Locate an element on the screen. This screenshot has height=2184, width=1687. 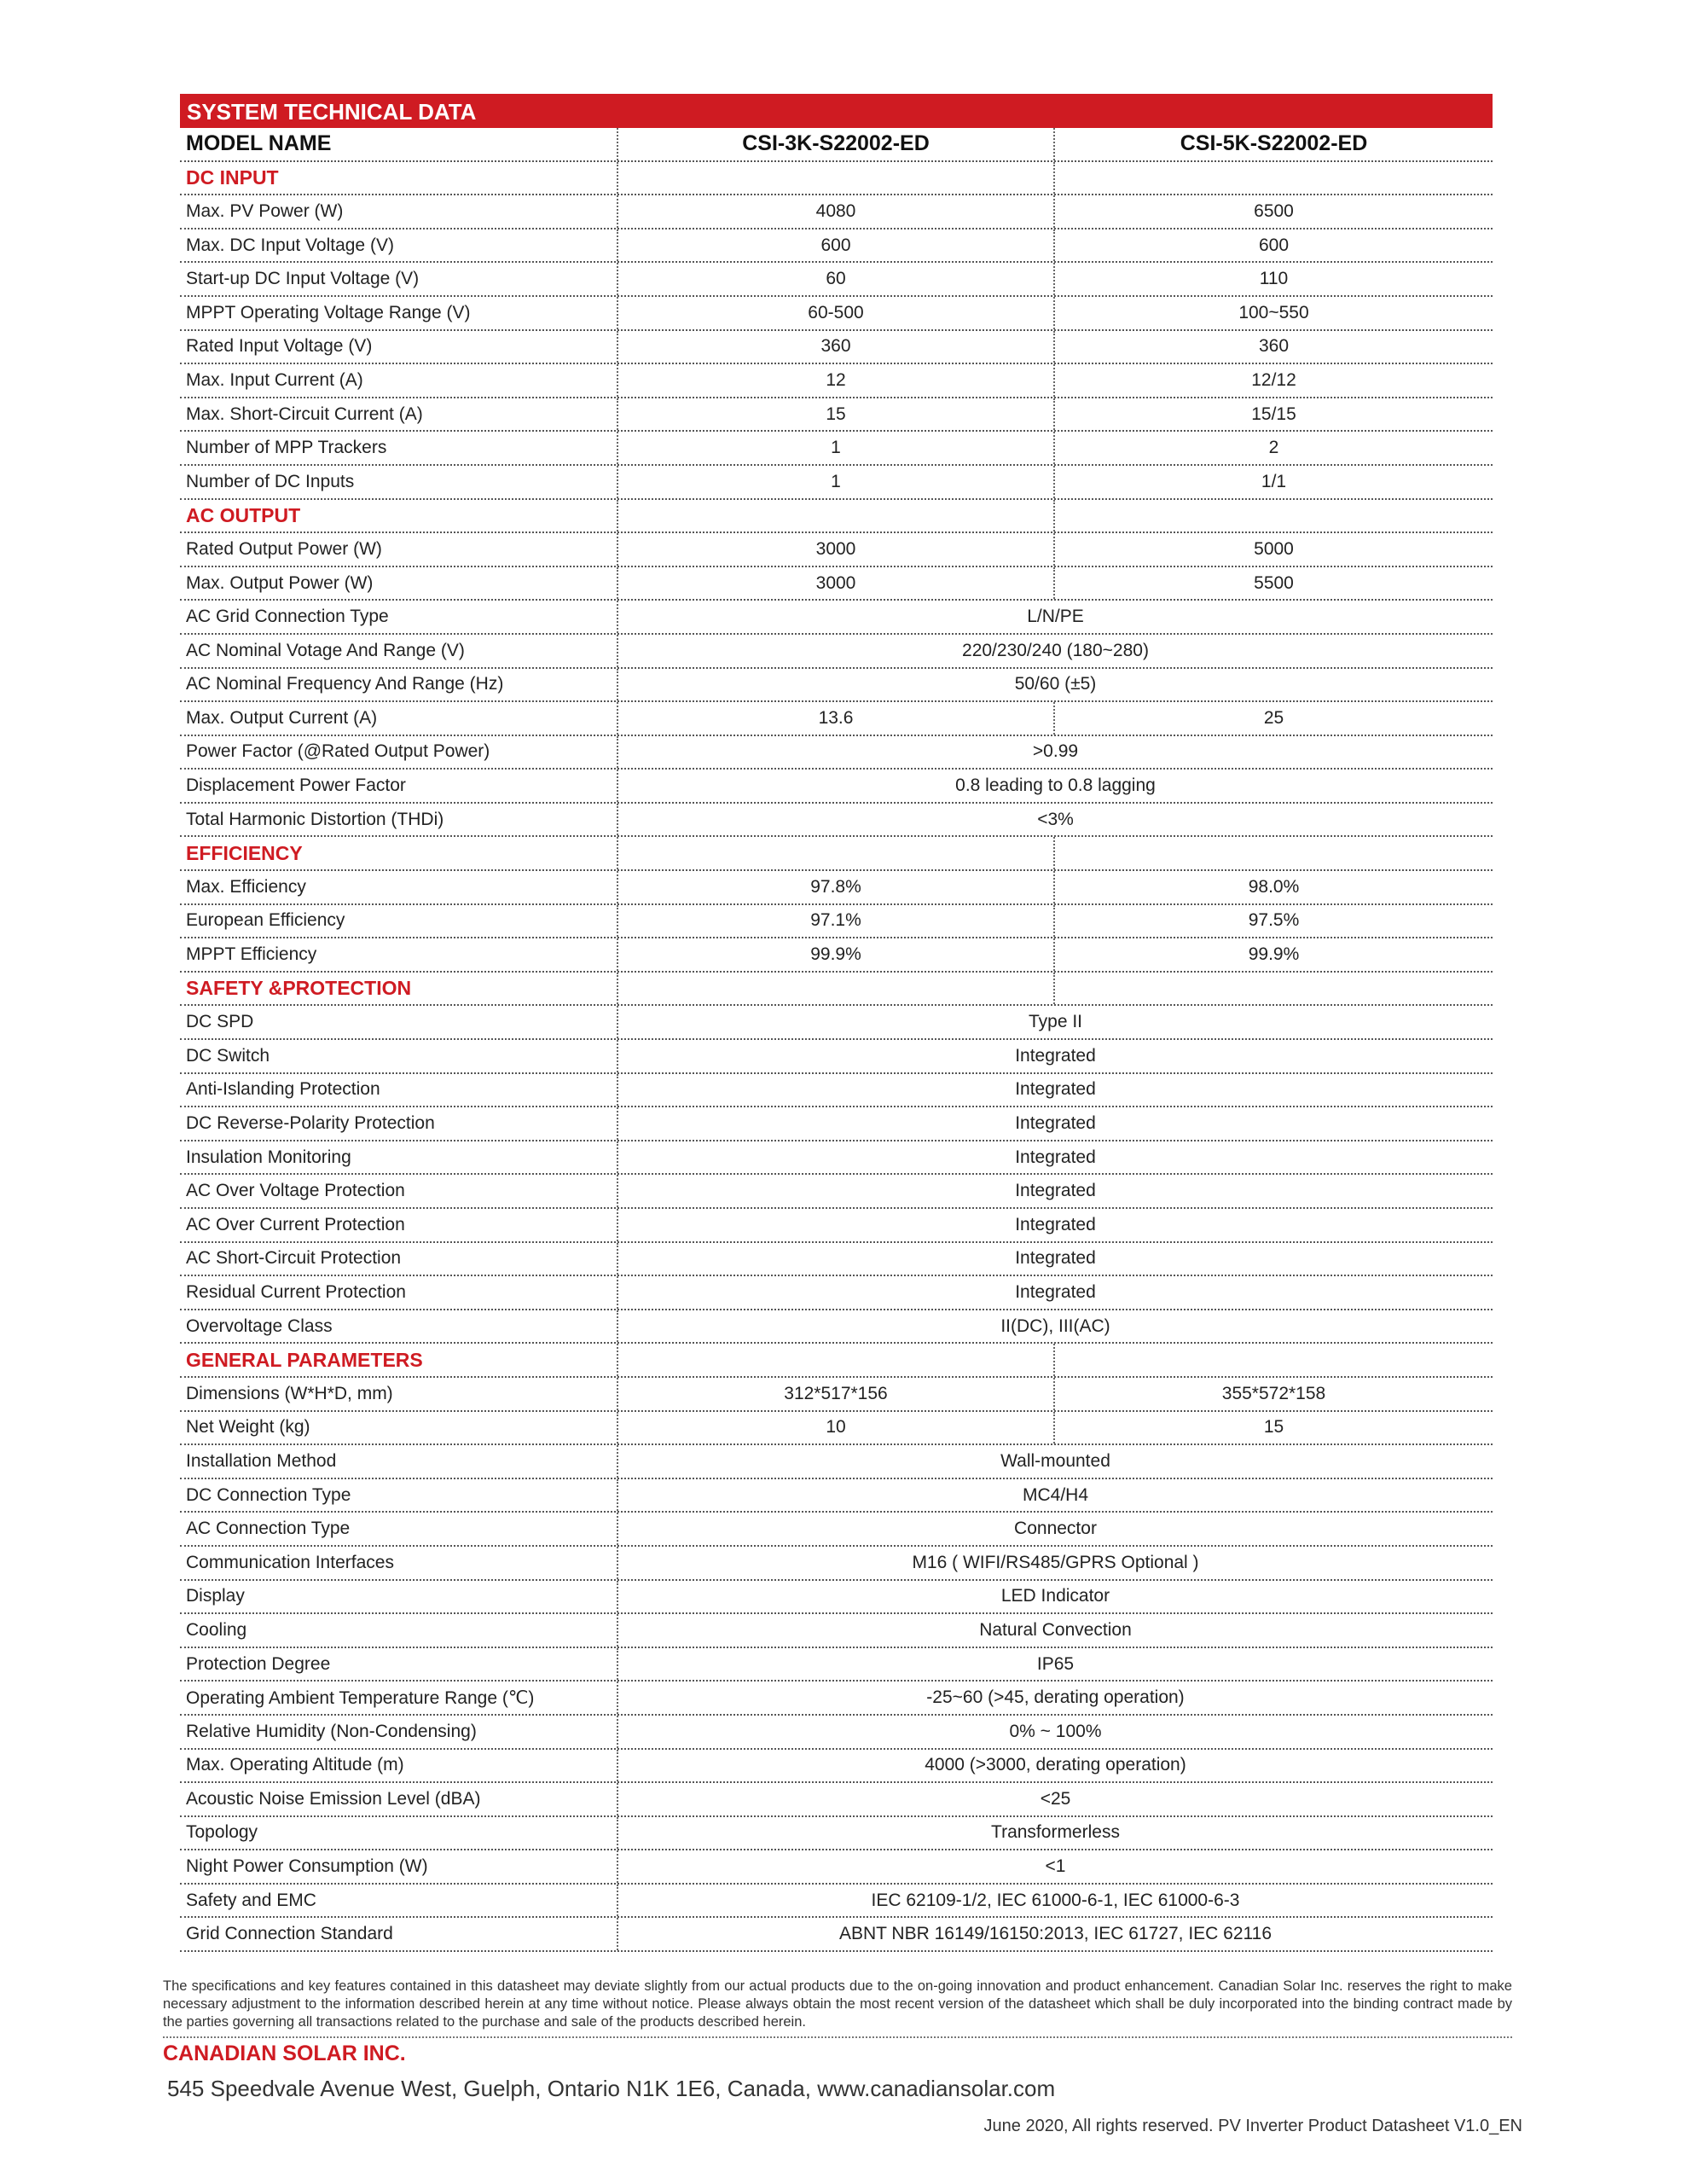
table-row: Net Weight (kg) 10 15 is located at coordinates (837, 1428).